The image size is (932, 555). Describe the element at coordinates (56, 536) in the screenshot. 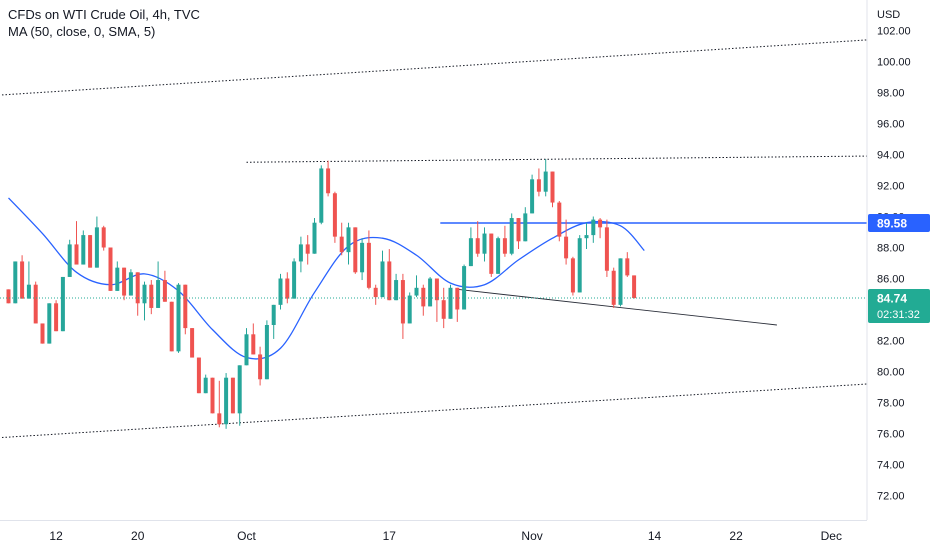

I see `time-tick-label: 12` at that location.